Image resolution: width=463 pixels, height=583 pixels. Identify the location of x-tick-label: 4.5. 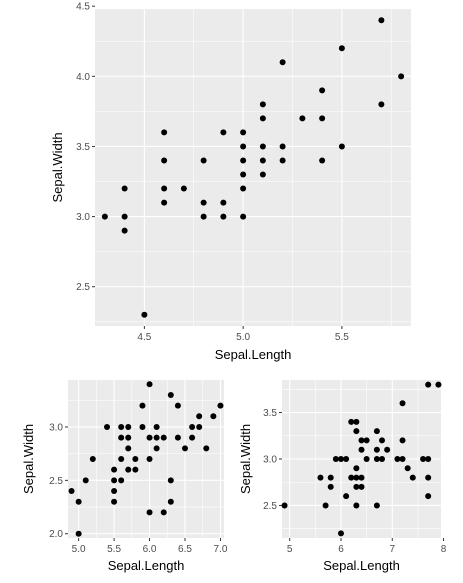
(144, 337).